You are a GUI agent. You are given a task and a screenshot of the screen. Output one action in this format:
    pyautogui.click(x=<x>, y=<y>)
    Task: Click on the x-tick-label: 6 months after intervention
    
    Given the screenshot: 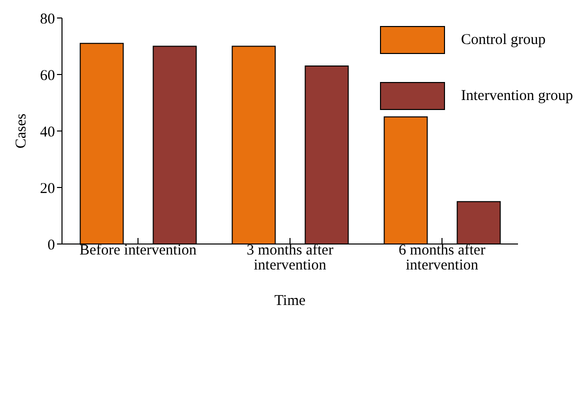 What is the action you would take?
    pyautogui.click(x=442, y=258)
    